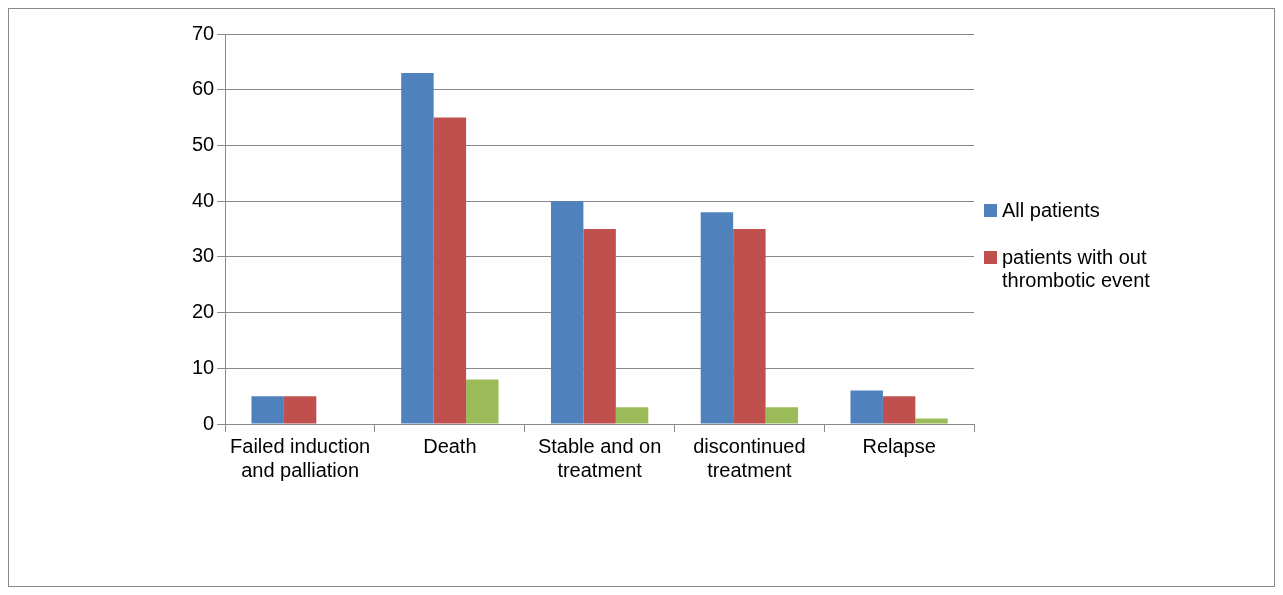 This screenshot has height=595, width=1283. What do you see at coordinates (450, 445) in the screenshot?
I see `x-tick-label: Death` at bounding box center [450, 445].